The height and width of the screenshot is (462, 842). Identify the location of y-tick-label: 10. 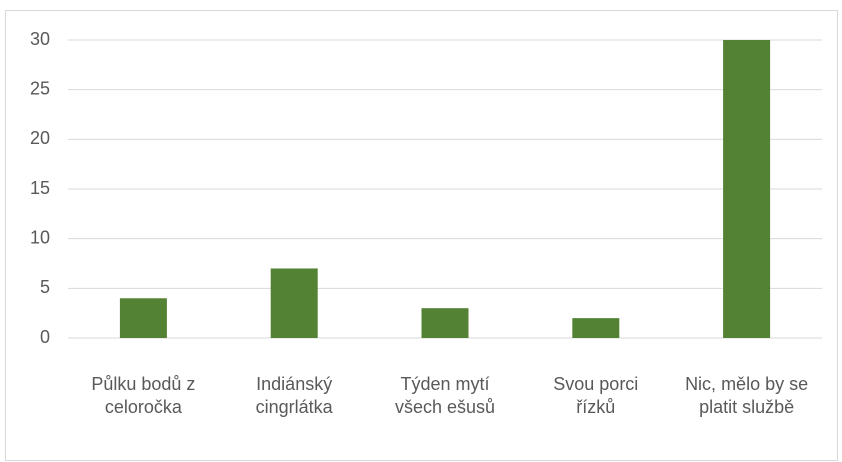
(40, 237).